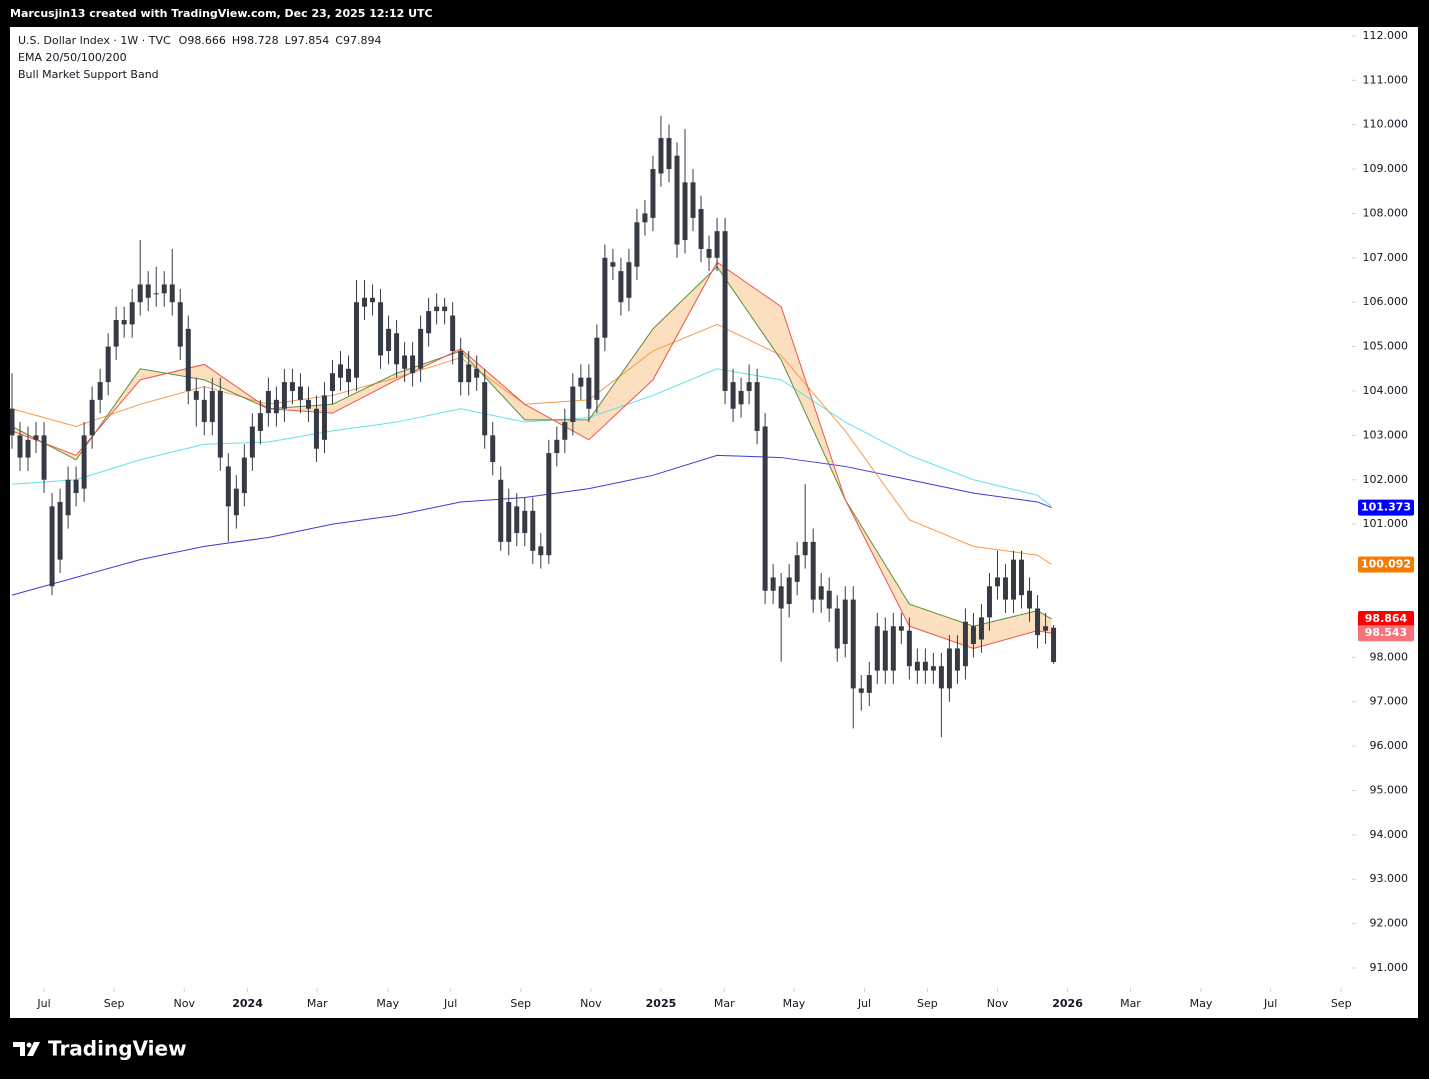 This screenshot has height=1079, width=1429. Describe the element at coordinates (339, 40) in the screenshot. I see `ohlc-label: C` at that location.